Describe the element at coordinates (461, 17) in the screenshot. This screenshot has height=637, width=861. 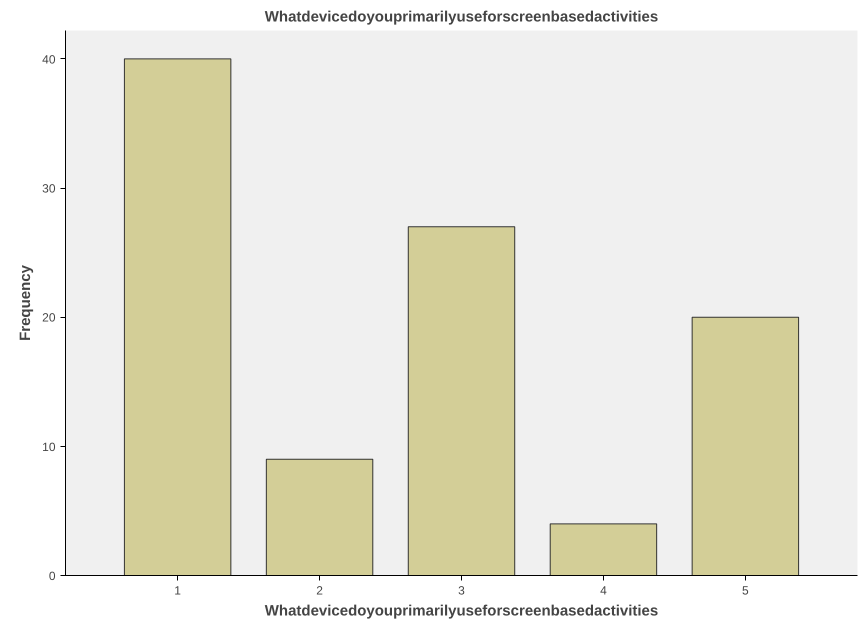
I see `chart-title: Whatdevicedoyouprimarilyuseforscreenbasedactivities` at that location.